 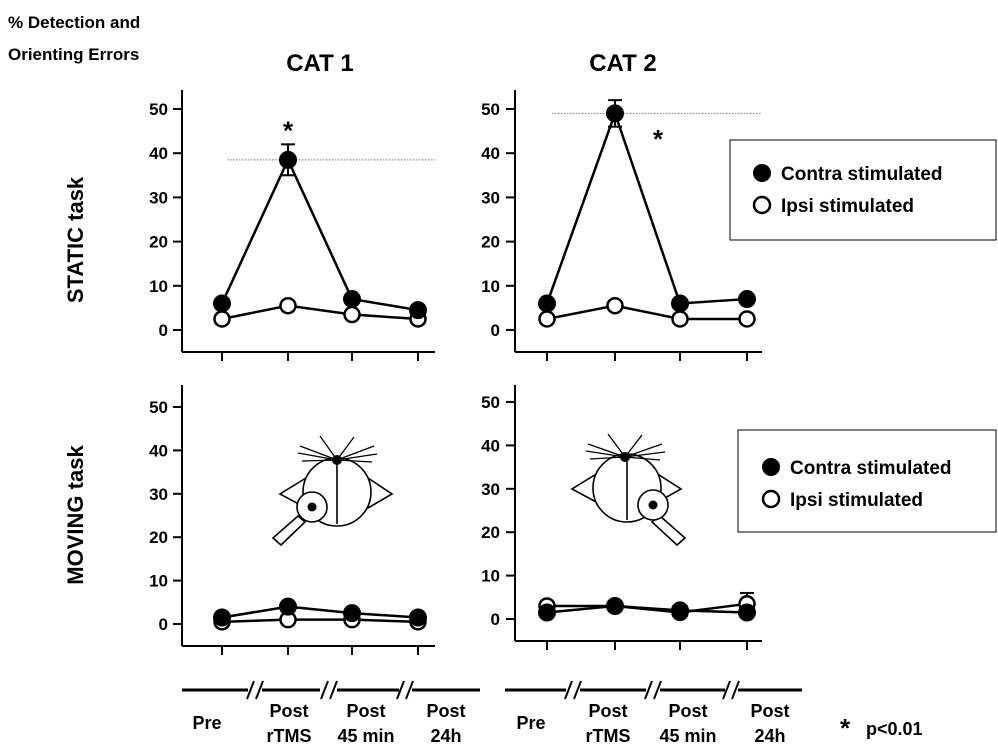 What do you see at coordinates (653, 713) in the screenshot?
I see `time-axis-cat2: Pre Post rTMS Post 45 min Post 24h` at bounding box center [653, 713].